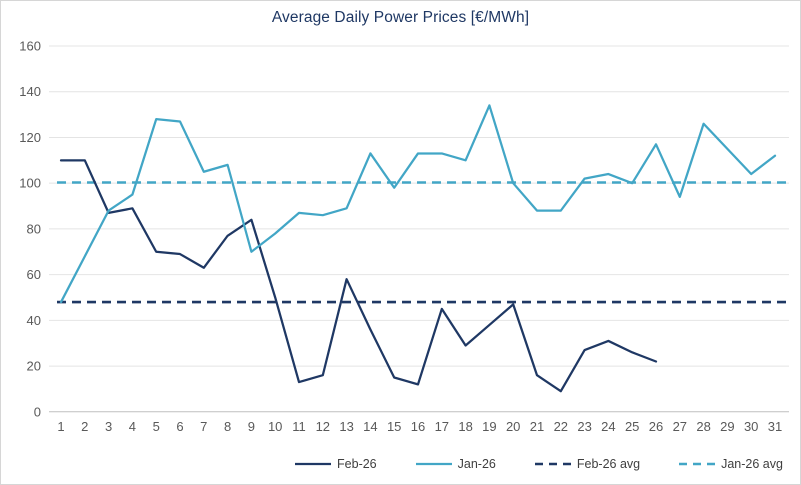 The height and width of the screenshot is (485, 801). I want to click on x-tick-label: 18, so click(465, 426).